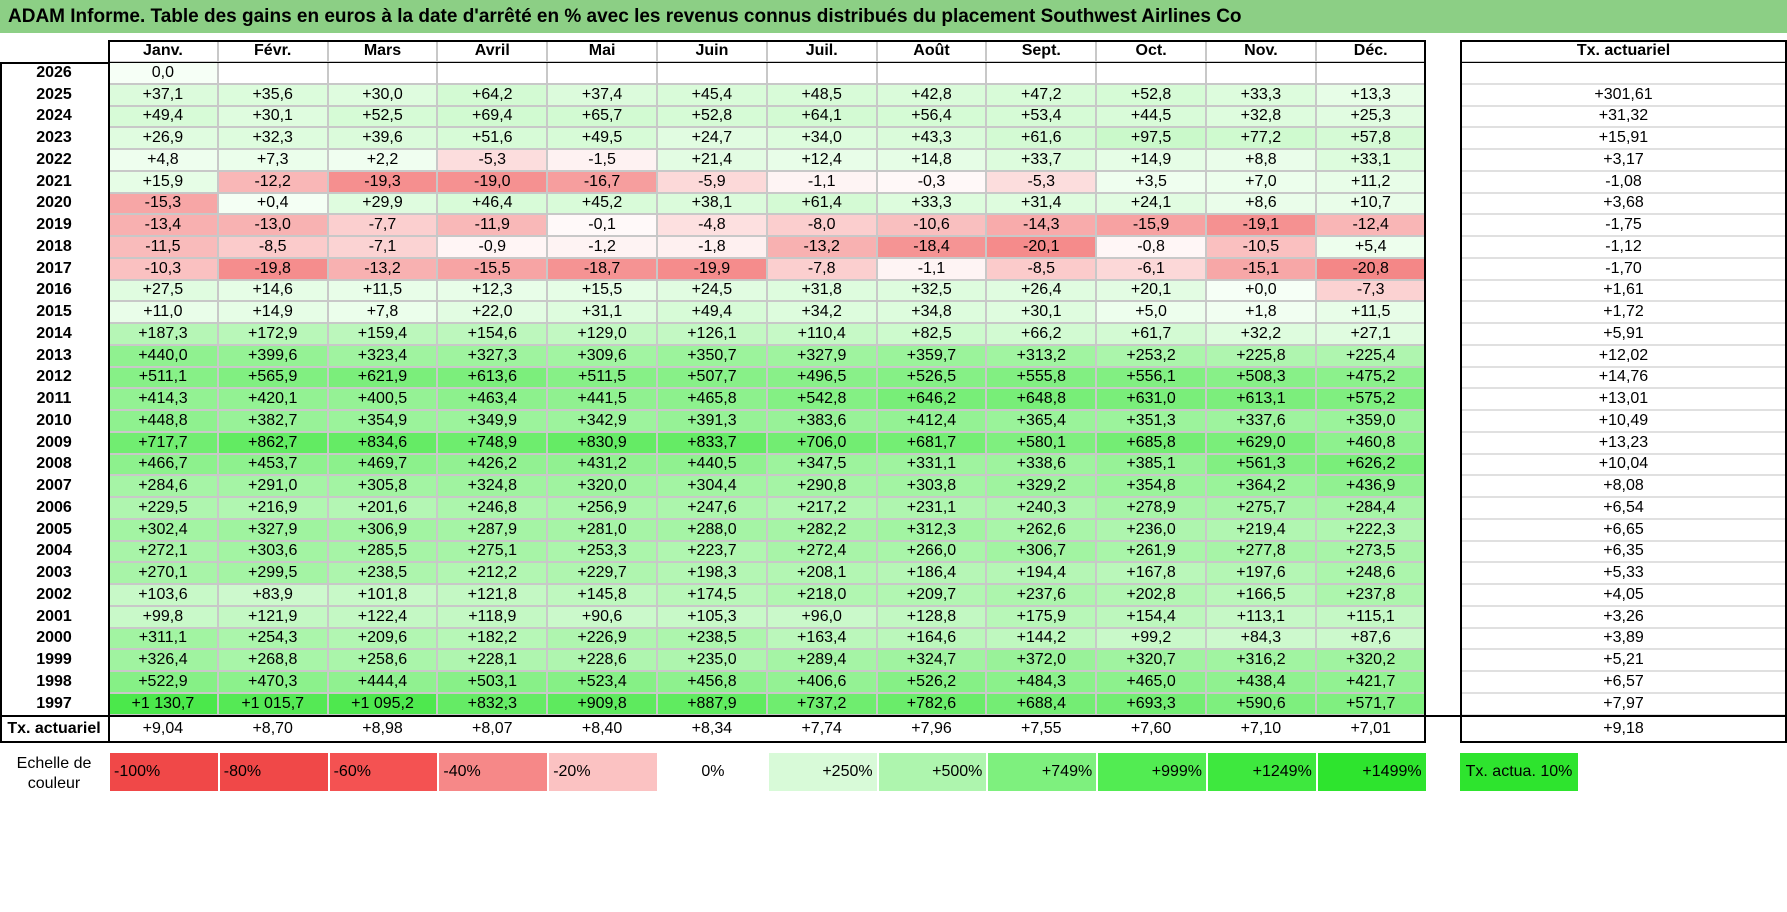 The height and width of the screenshot is (912, 1787). I want to click on year-label: 2012, so click(54, 377).